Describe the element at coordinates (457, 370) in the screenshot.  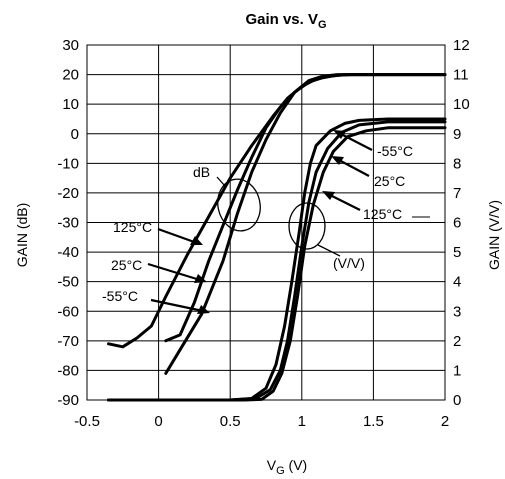
I see `y-right-tick-label: 1` at that location.